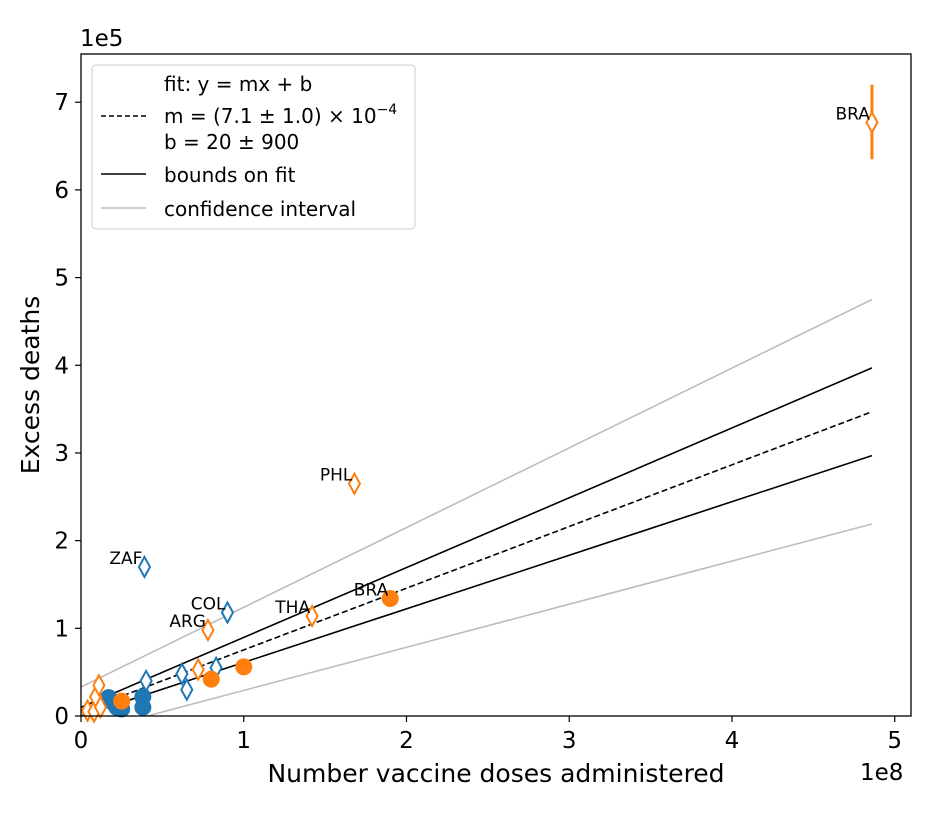  I want to click on legend-fit-slope: m = (7.1 ± 1.0) × 10−4, so click(280, 115).